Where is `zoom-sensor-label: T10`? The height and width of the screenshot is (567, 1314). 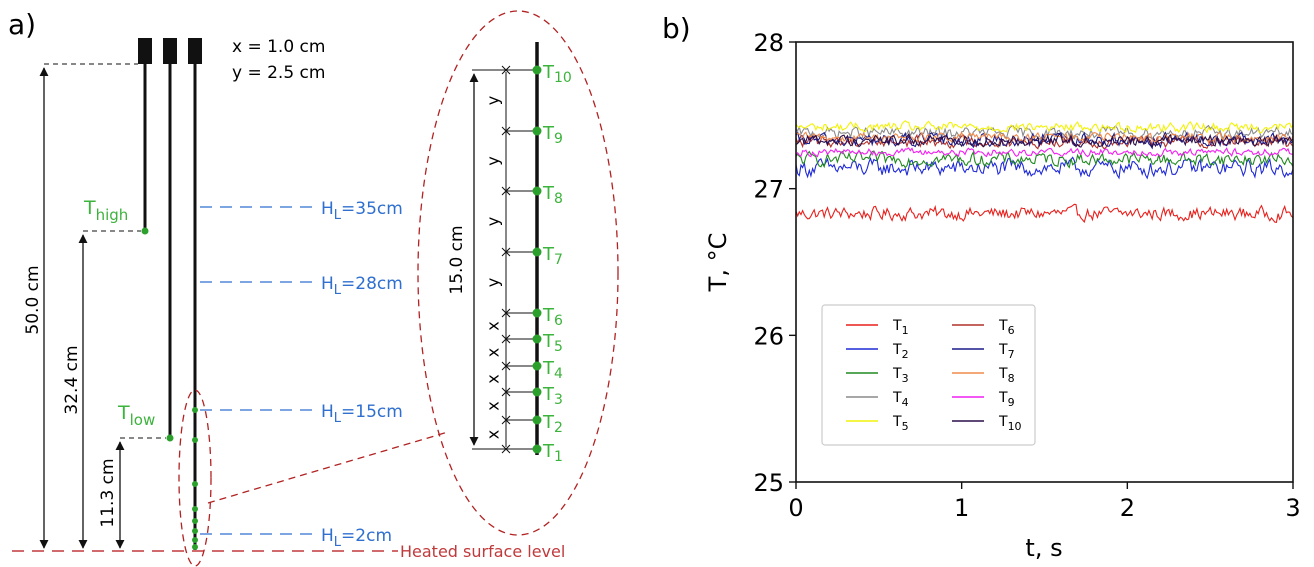 zoom-sensor-label: T10 is located at coordinates (557, 74).